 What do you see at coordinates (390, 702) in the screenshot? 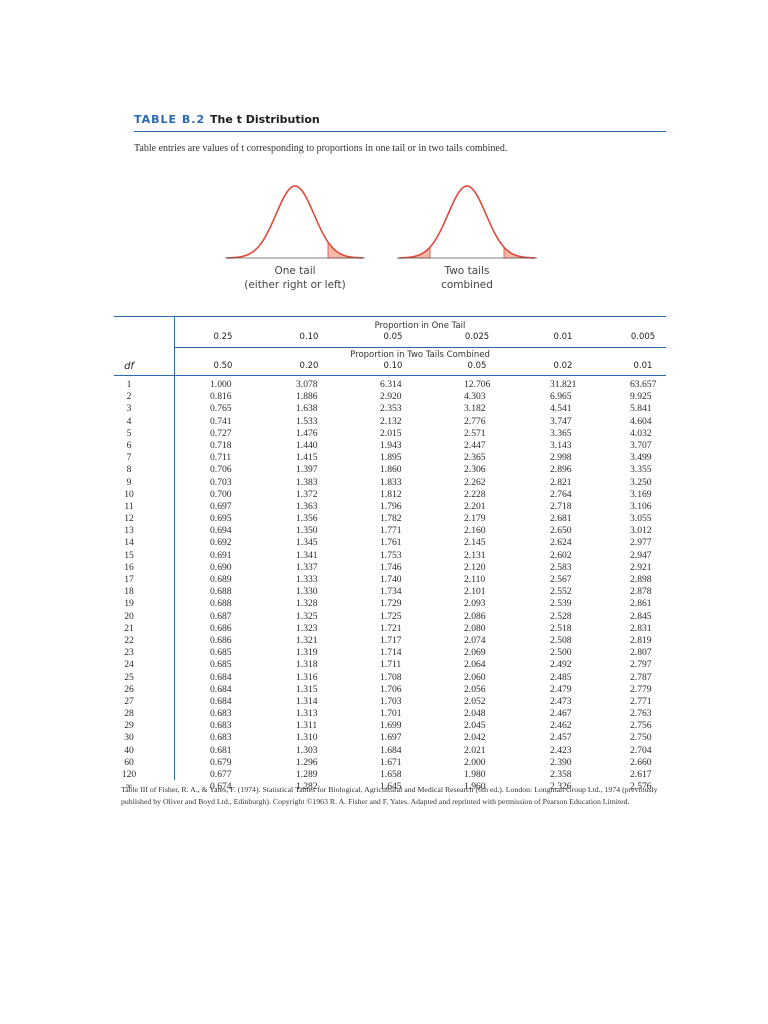
I see `table-row: 27 0.684 1.314 1.703 2.052 2.473 2.771` at bounding box center [390, 702].